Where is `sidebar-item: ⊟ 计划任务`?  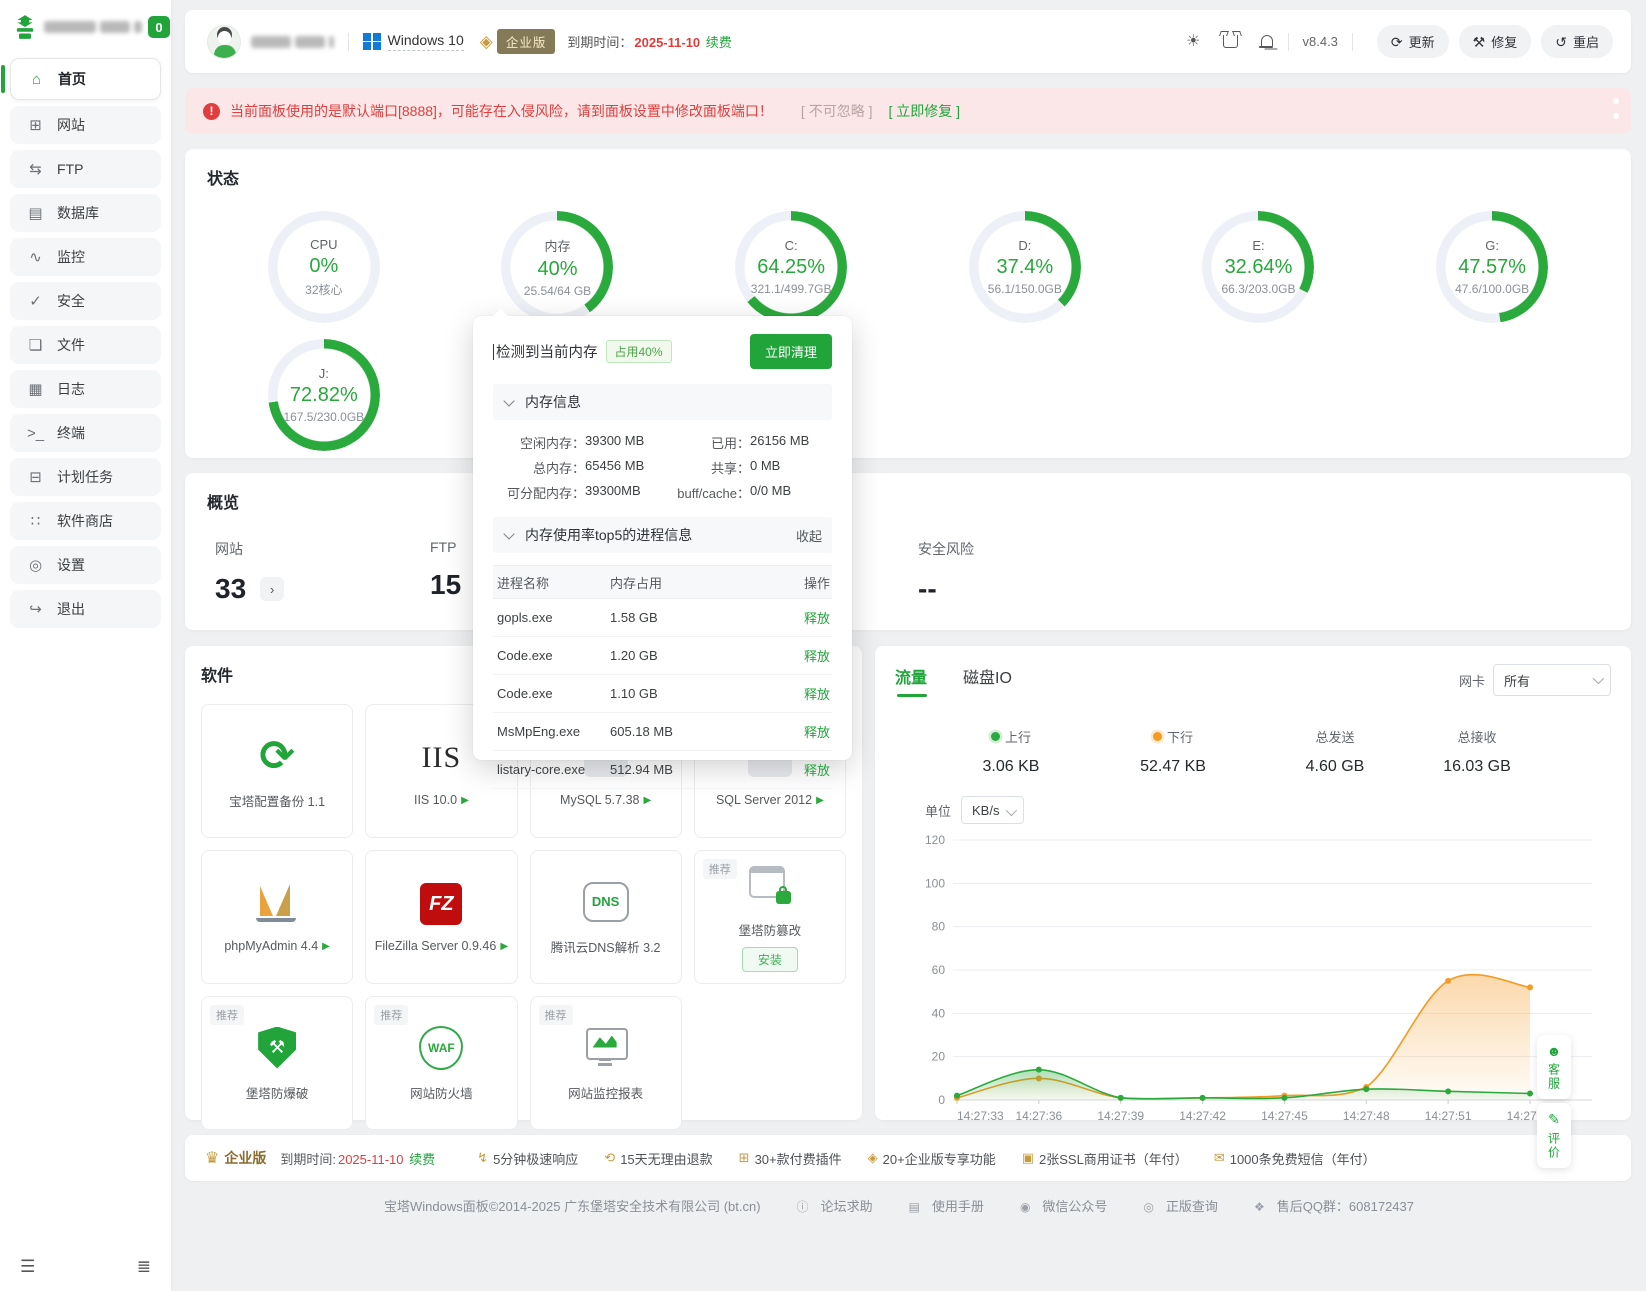
sidebar-item: ⊟ 计划任务 is located at coordinates (85, 477).